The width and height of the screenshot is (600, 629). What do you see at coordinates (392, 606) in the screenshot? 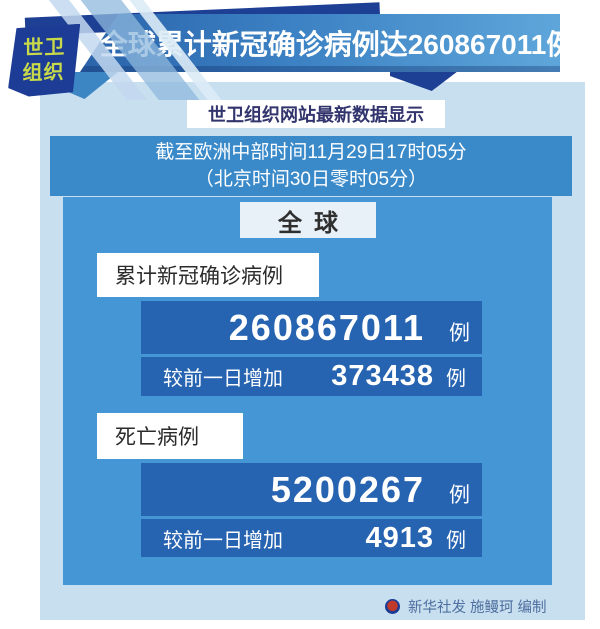
I see `xinhua-emblem-icon` at bounding box center [392, 606].